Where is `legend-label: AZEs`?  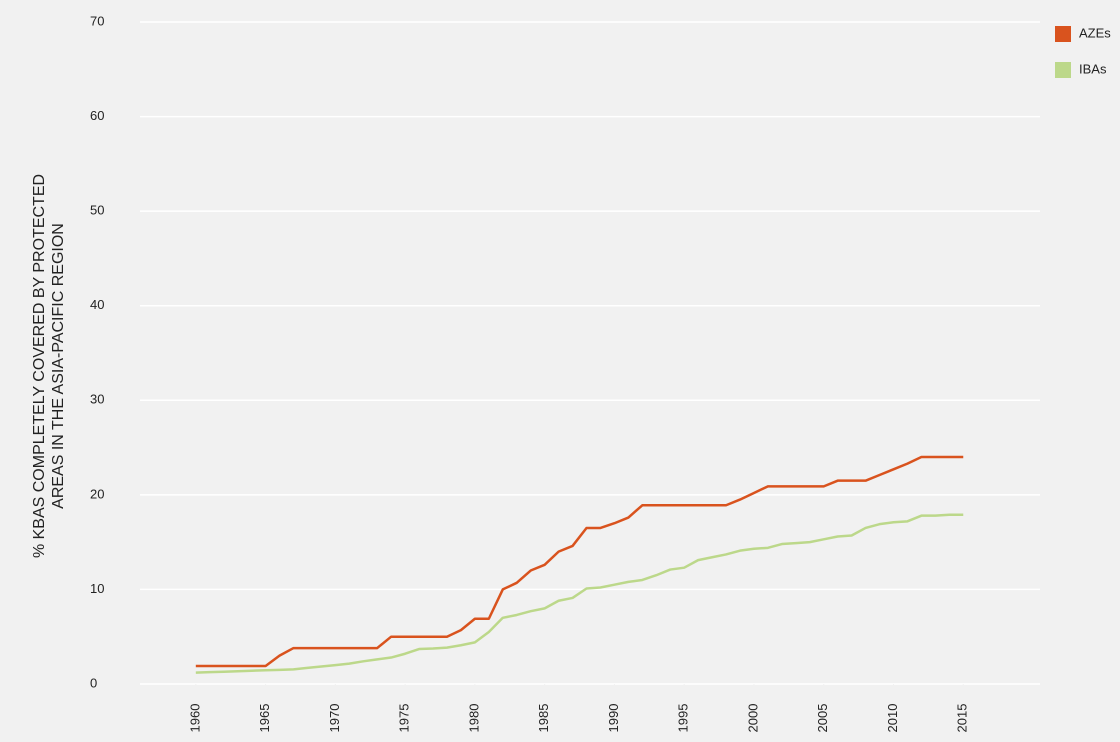
legend-label: AZEs is located at coordinates (1095, 32).